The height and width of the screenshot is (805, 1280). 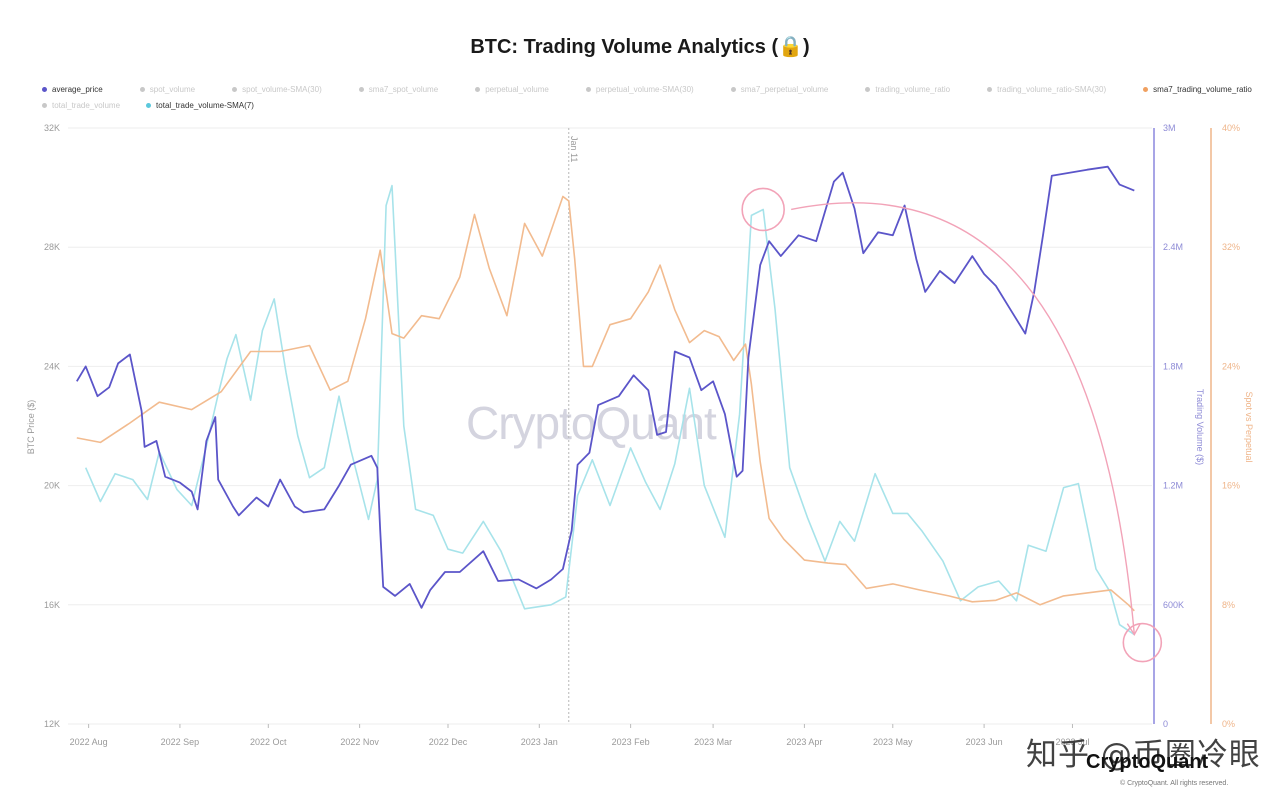 I want to click on legend-label: average_price, so click(x=77, y=89).